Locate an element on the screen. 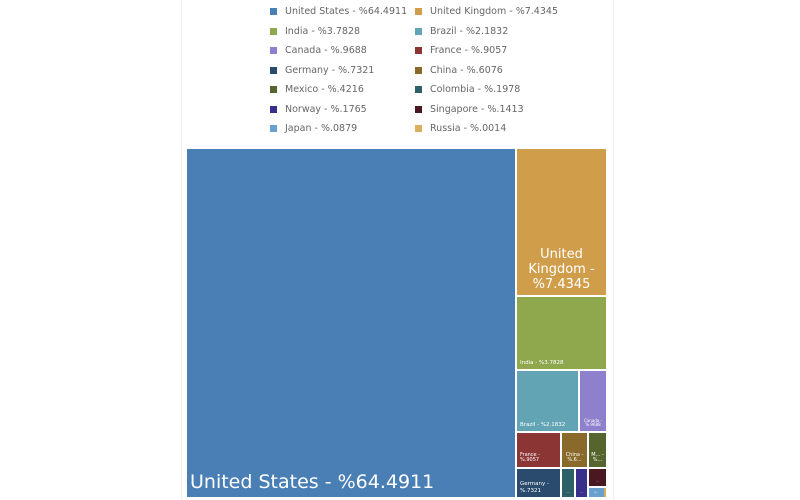  treemap-label: France - %.9057 is located at coordinates (530, 457).